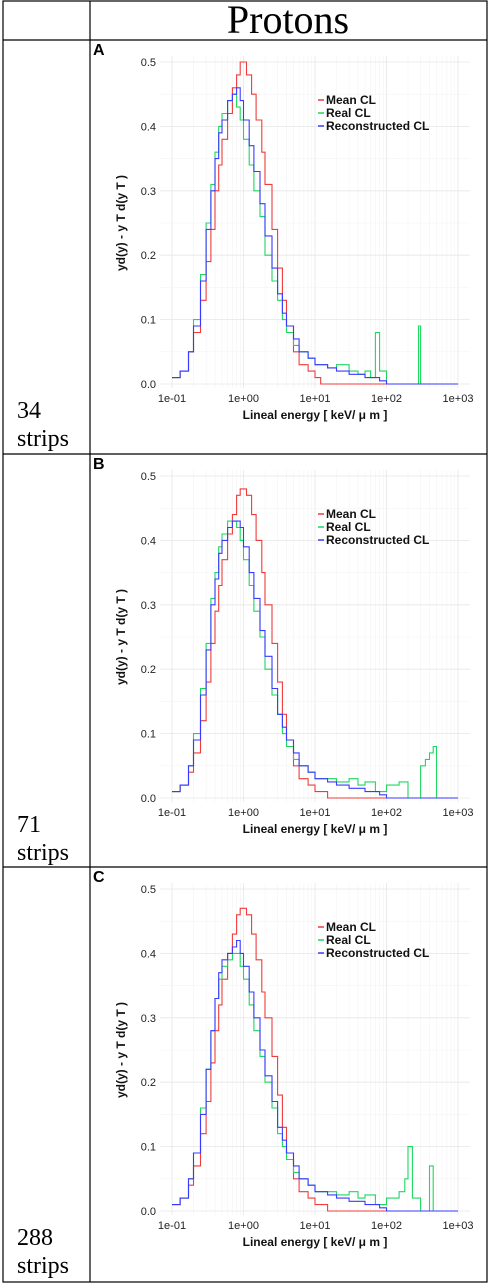 The image size is (490, 1284). Describe the element at coordinates (99, 464) in the screenshot. I see `panel-letter: B` at that location.